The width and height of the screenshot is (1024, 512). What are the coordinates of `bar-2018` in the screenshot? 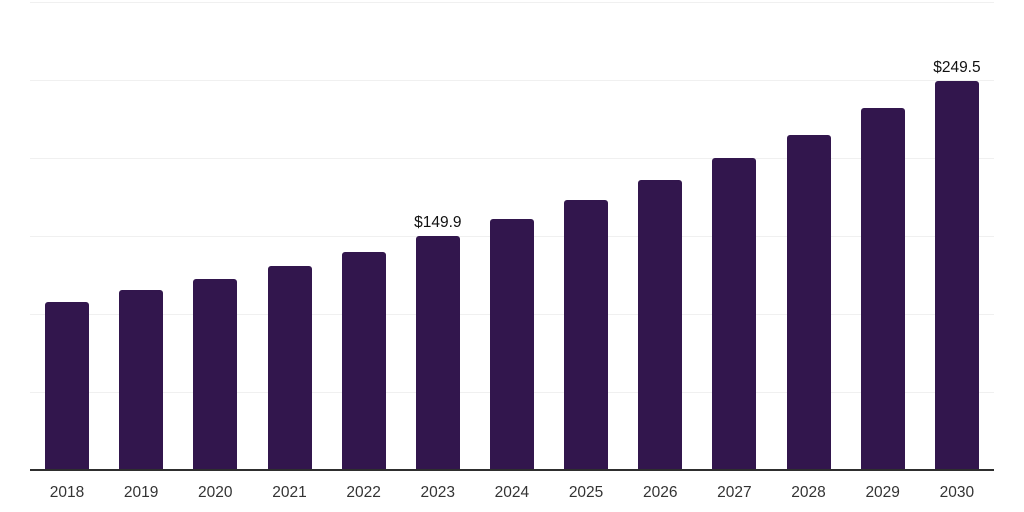 It's located at (67, 385).